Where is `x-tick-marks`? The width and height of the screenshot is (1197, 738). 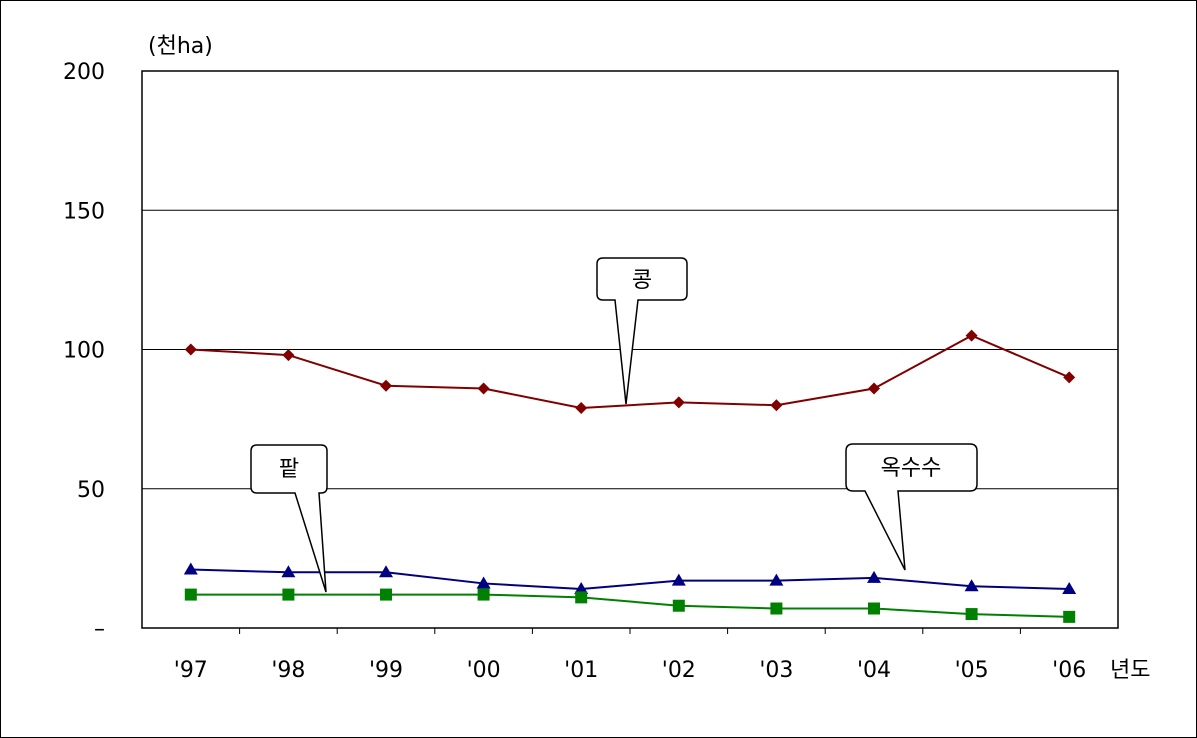
x-tick-marks is located at coordinates (630, 631).